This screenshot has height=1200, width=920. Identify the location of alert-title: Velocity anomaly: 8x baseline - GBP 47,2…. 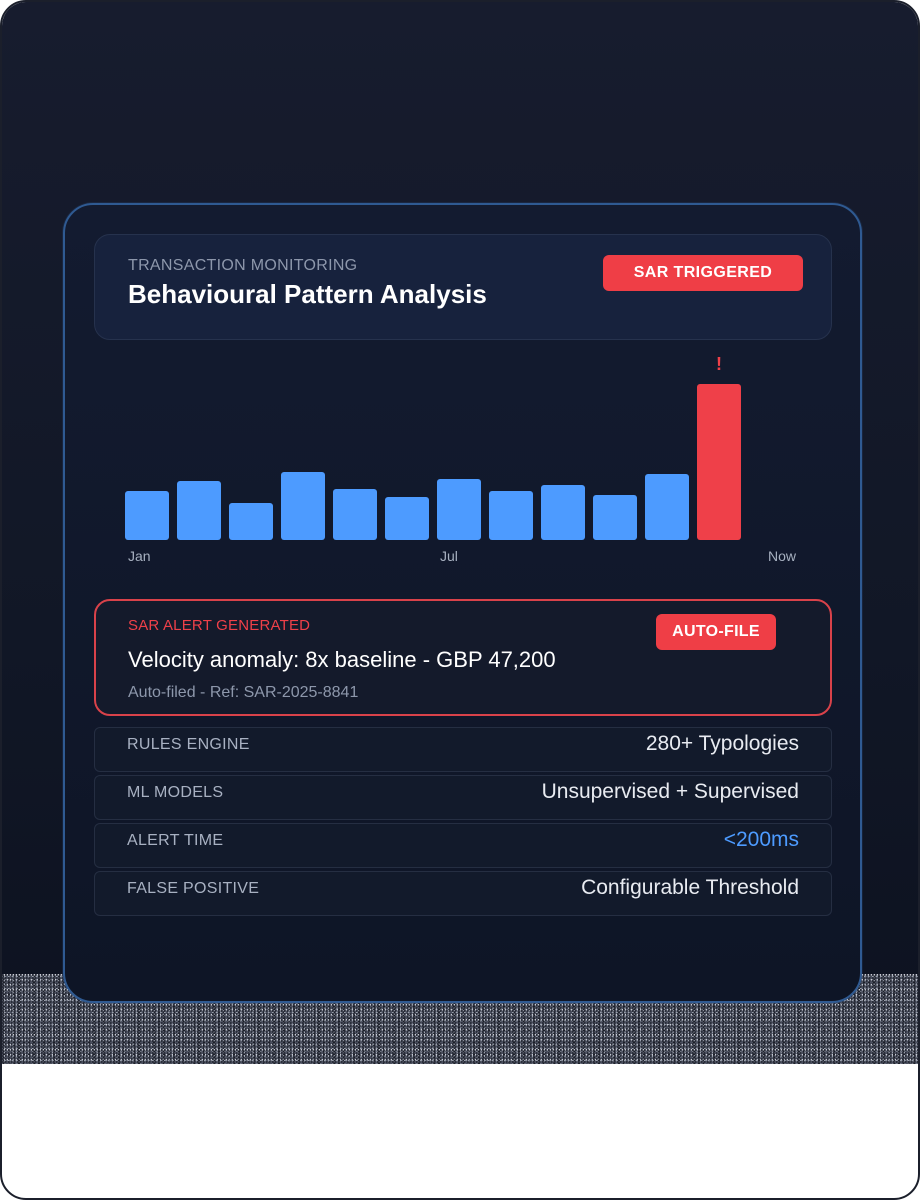
(342, 659).